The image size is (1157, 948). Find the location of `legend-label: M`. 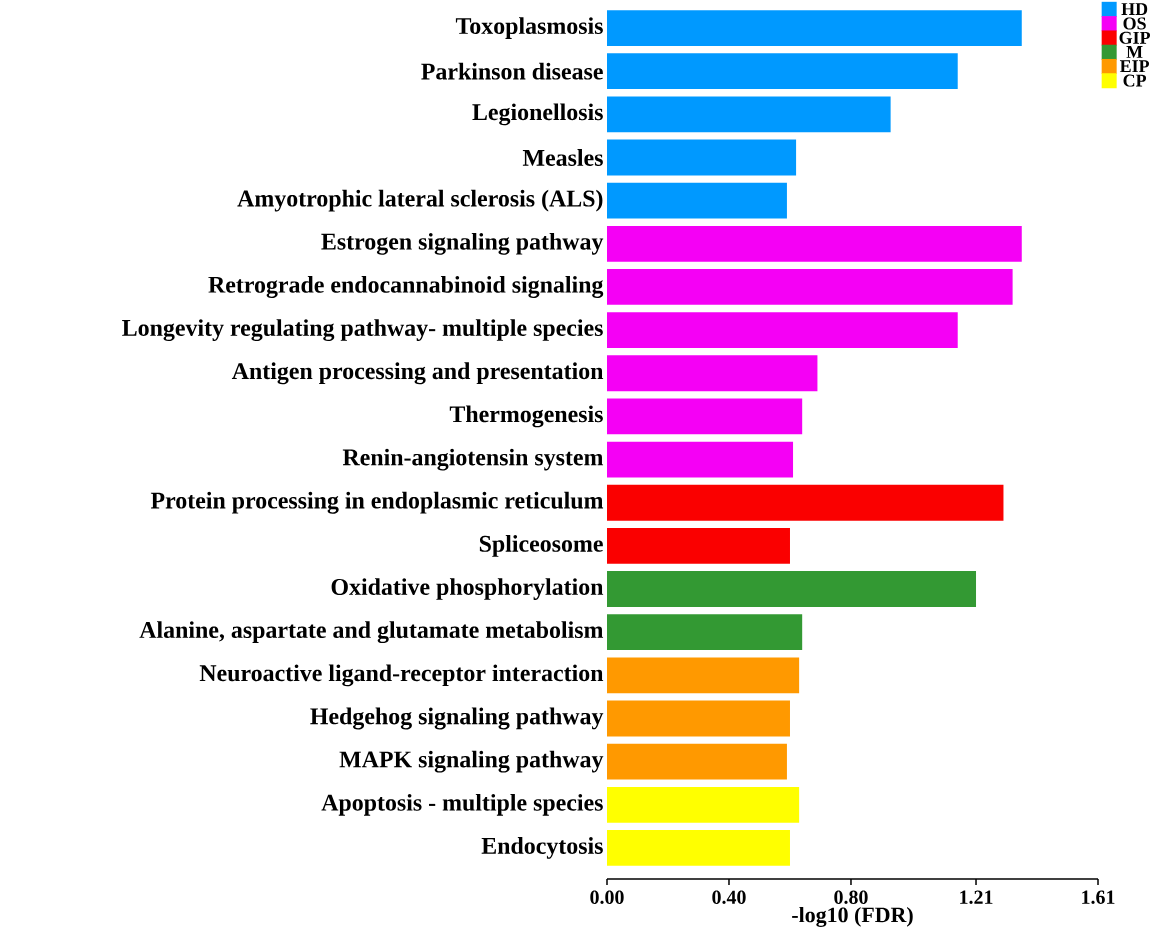

legend-label: M is located at coordinates (1134, 52).